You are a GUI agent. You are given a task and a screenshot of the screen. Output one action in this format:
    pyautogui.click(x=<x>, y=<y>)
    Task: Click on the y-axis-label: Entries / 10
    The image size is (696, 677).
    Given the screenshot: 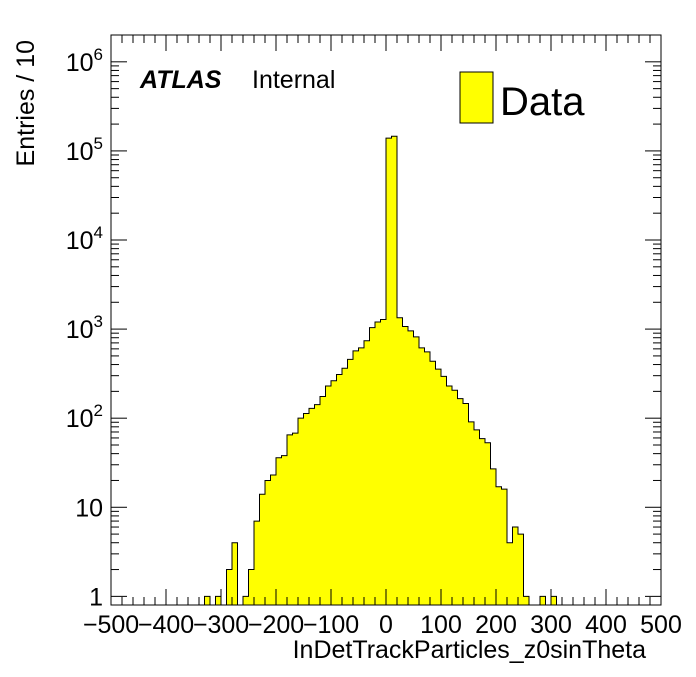 What is the action you would take?
    pyautogui.click(x=26, y=103)
    